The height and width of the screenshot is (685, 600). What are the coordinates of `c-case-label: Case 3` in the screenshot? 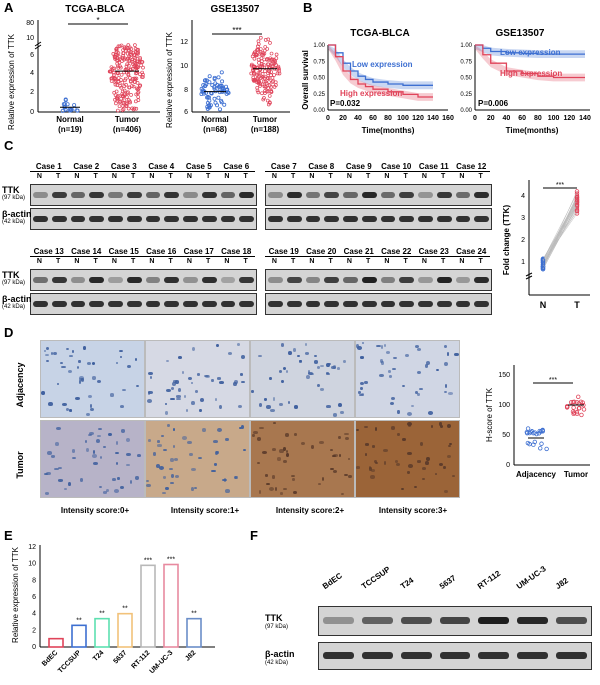 It's located at (124, 167).